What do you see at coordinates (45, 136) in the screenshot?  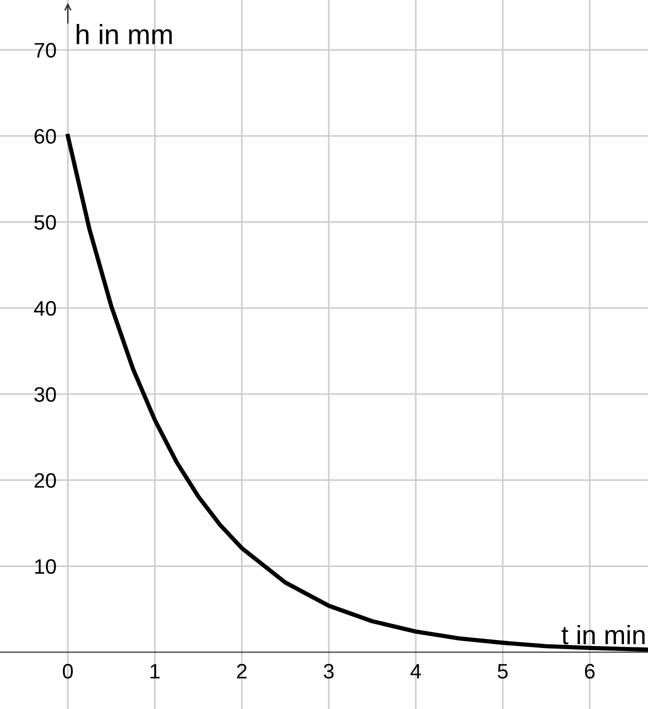 I see `y-tick-label: 60` at bounding box center [45, 136].